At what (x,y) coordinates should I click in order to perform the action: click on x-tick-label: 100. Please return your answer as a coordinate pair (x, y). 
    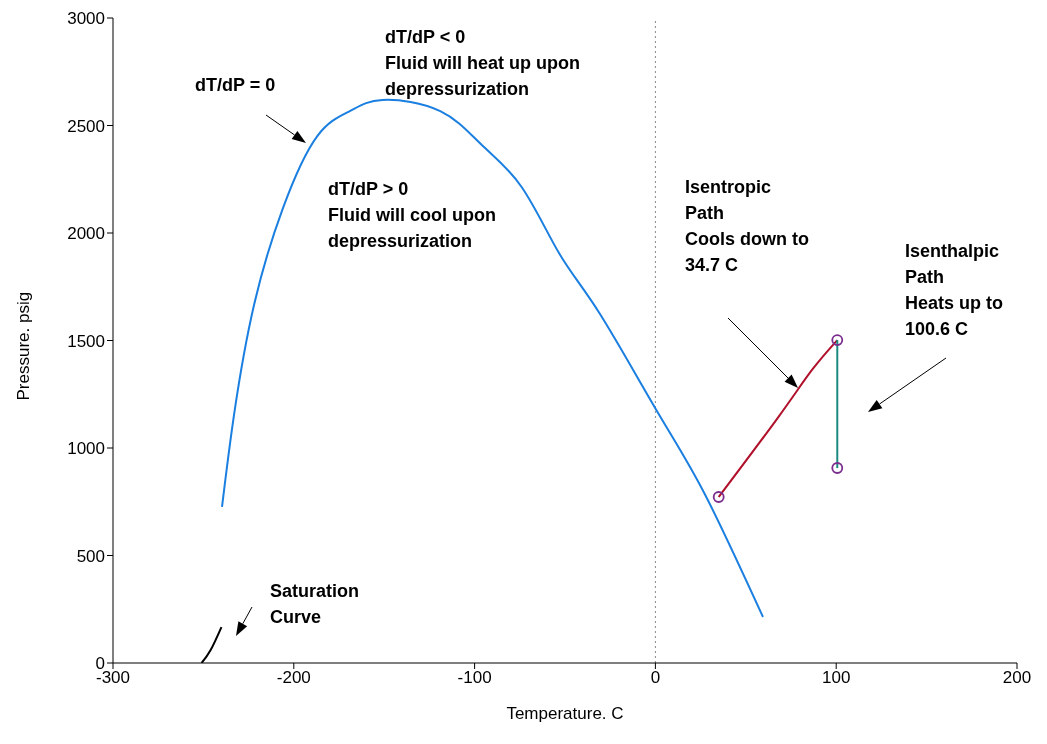
    Looking at the image, I should click on (836, 678).